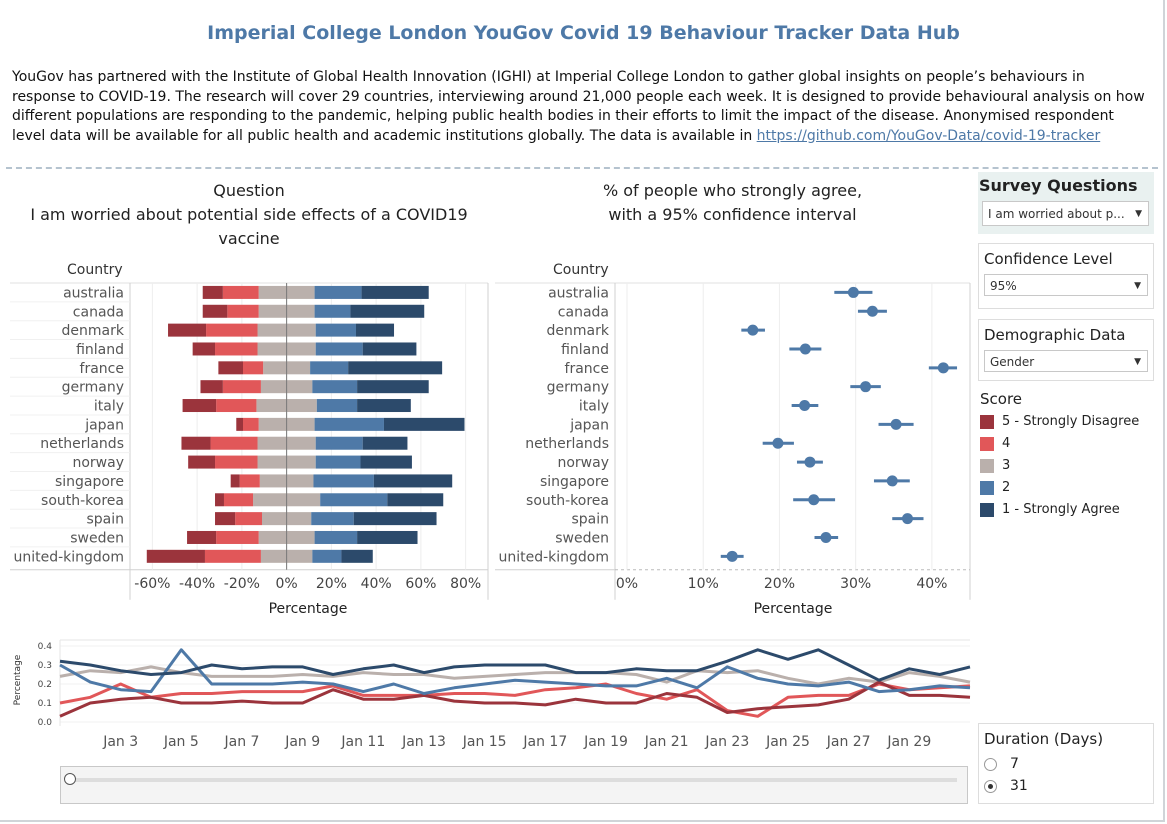 The height and width of the screenshot is (824, 1167). What do you see at coordinates (582, 538) in the screenshot?
I see `country-label: sweden` at bounding box center [582, 538].